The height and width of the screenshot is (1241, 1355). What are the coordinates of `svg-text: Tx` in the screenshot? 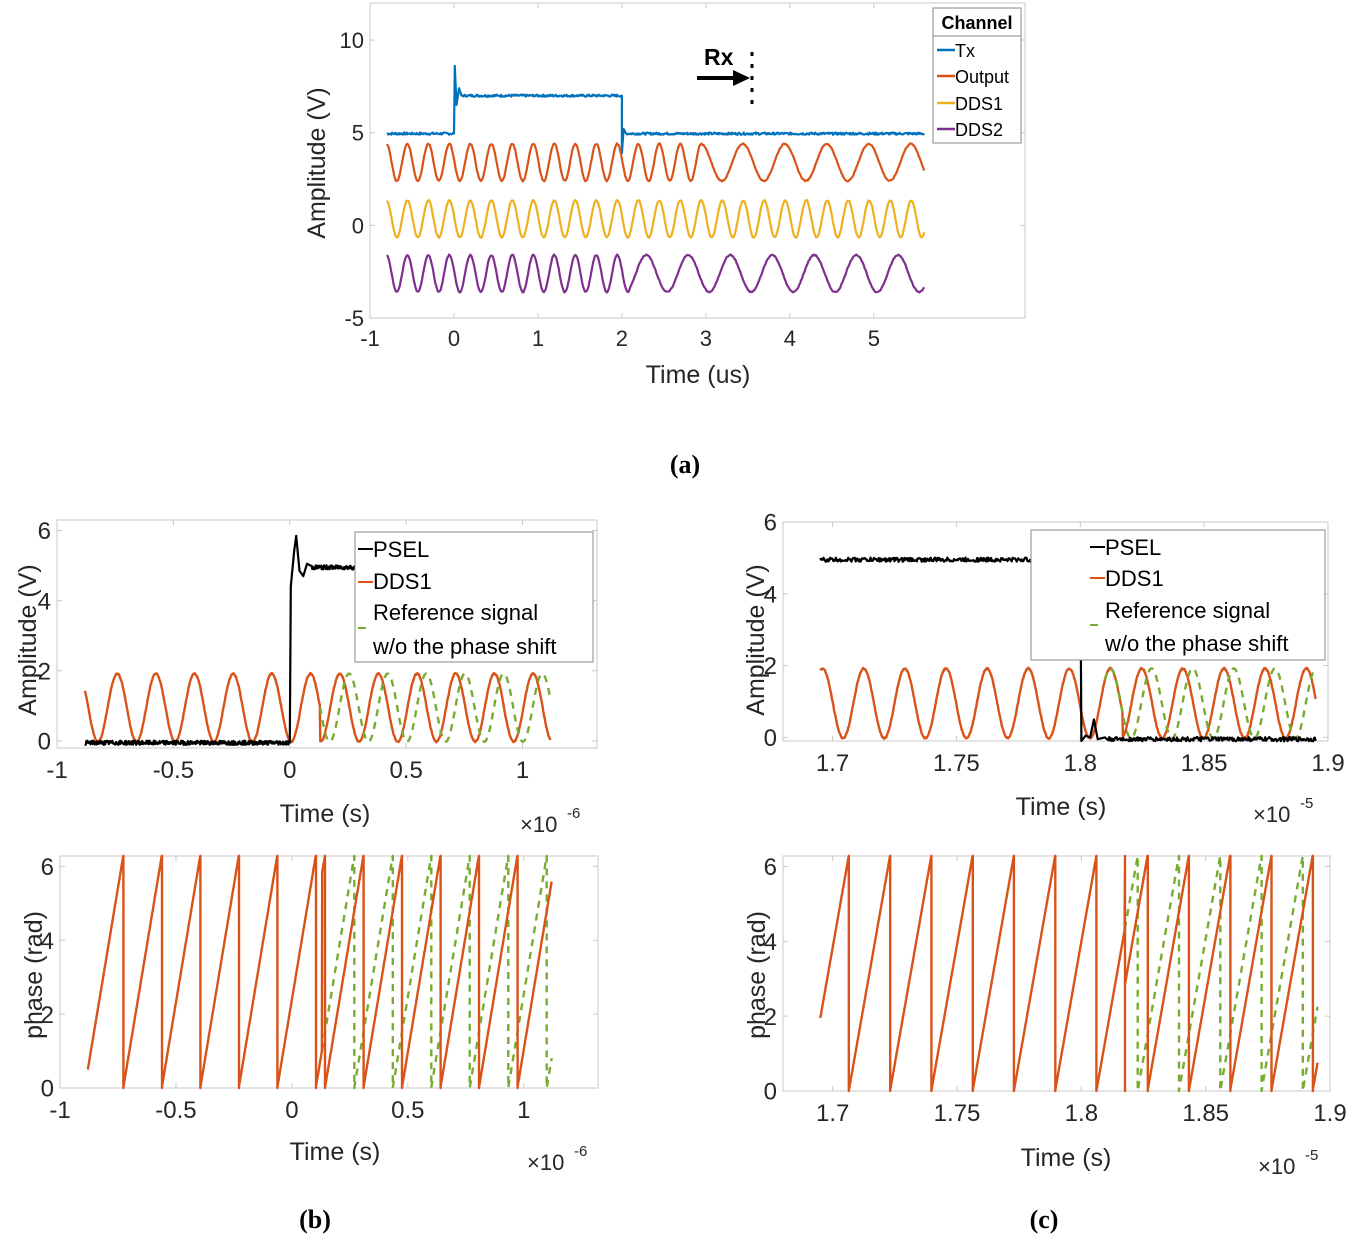 It's located at (965, 51).